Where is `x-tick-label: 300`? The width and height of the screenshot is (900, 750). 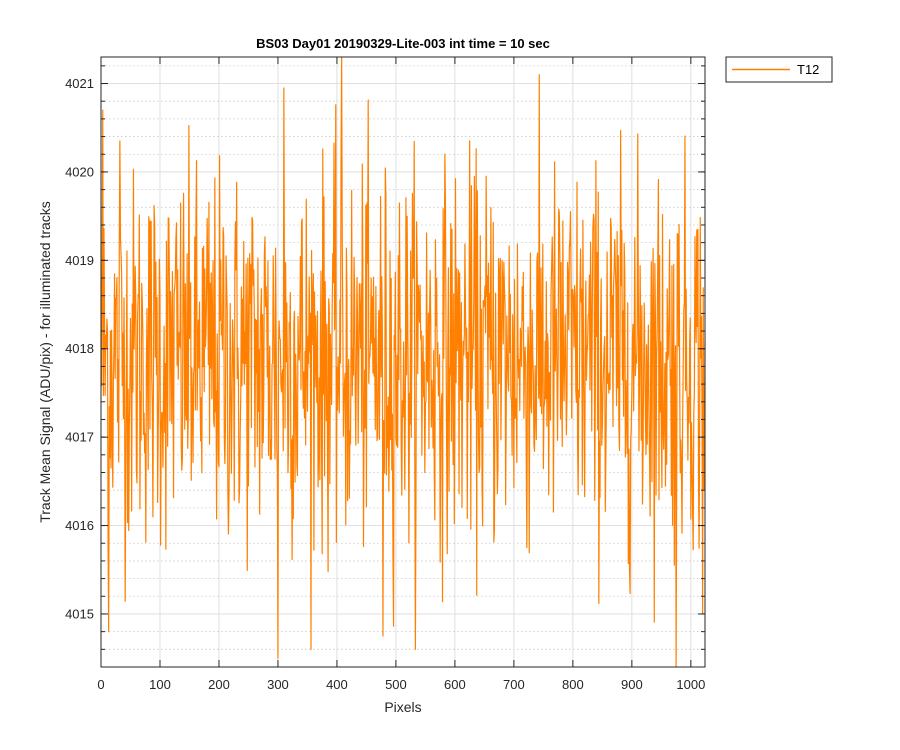
x-tick-label: 300 is located at coordinates (278, 684).